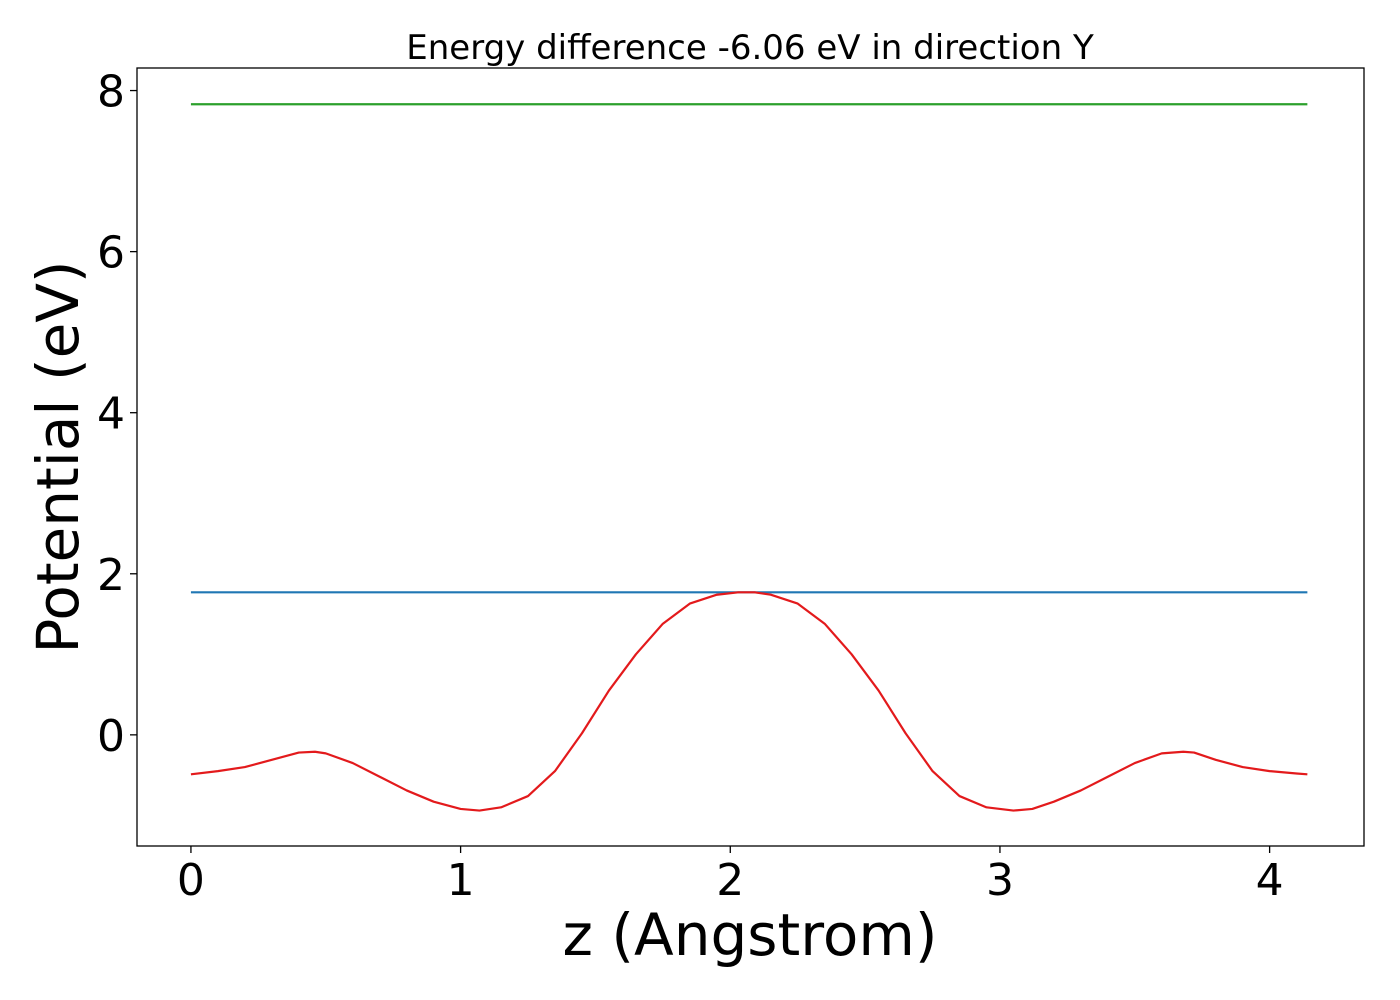 The image size is (1400, 1000). I want to click on y-tick-label: 6, so click(111, 253).